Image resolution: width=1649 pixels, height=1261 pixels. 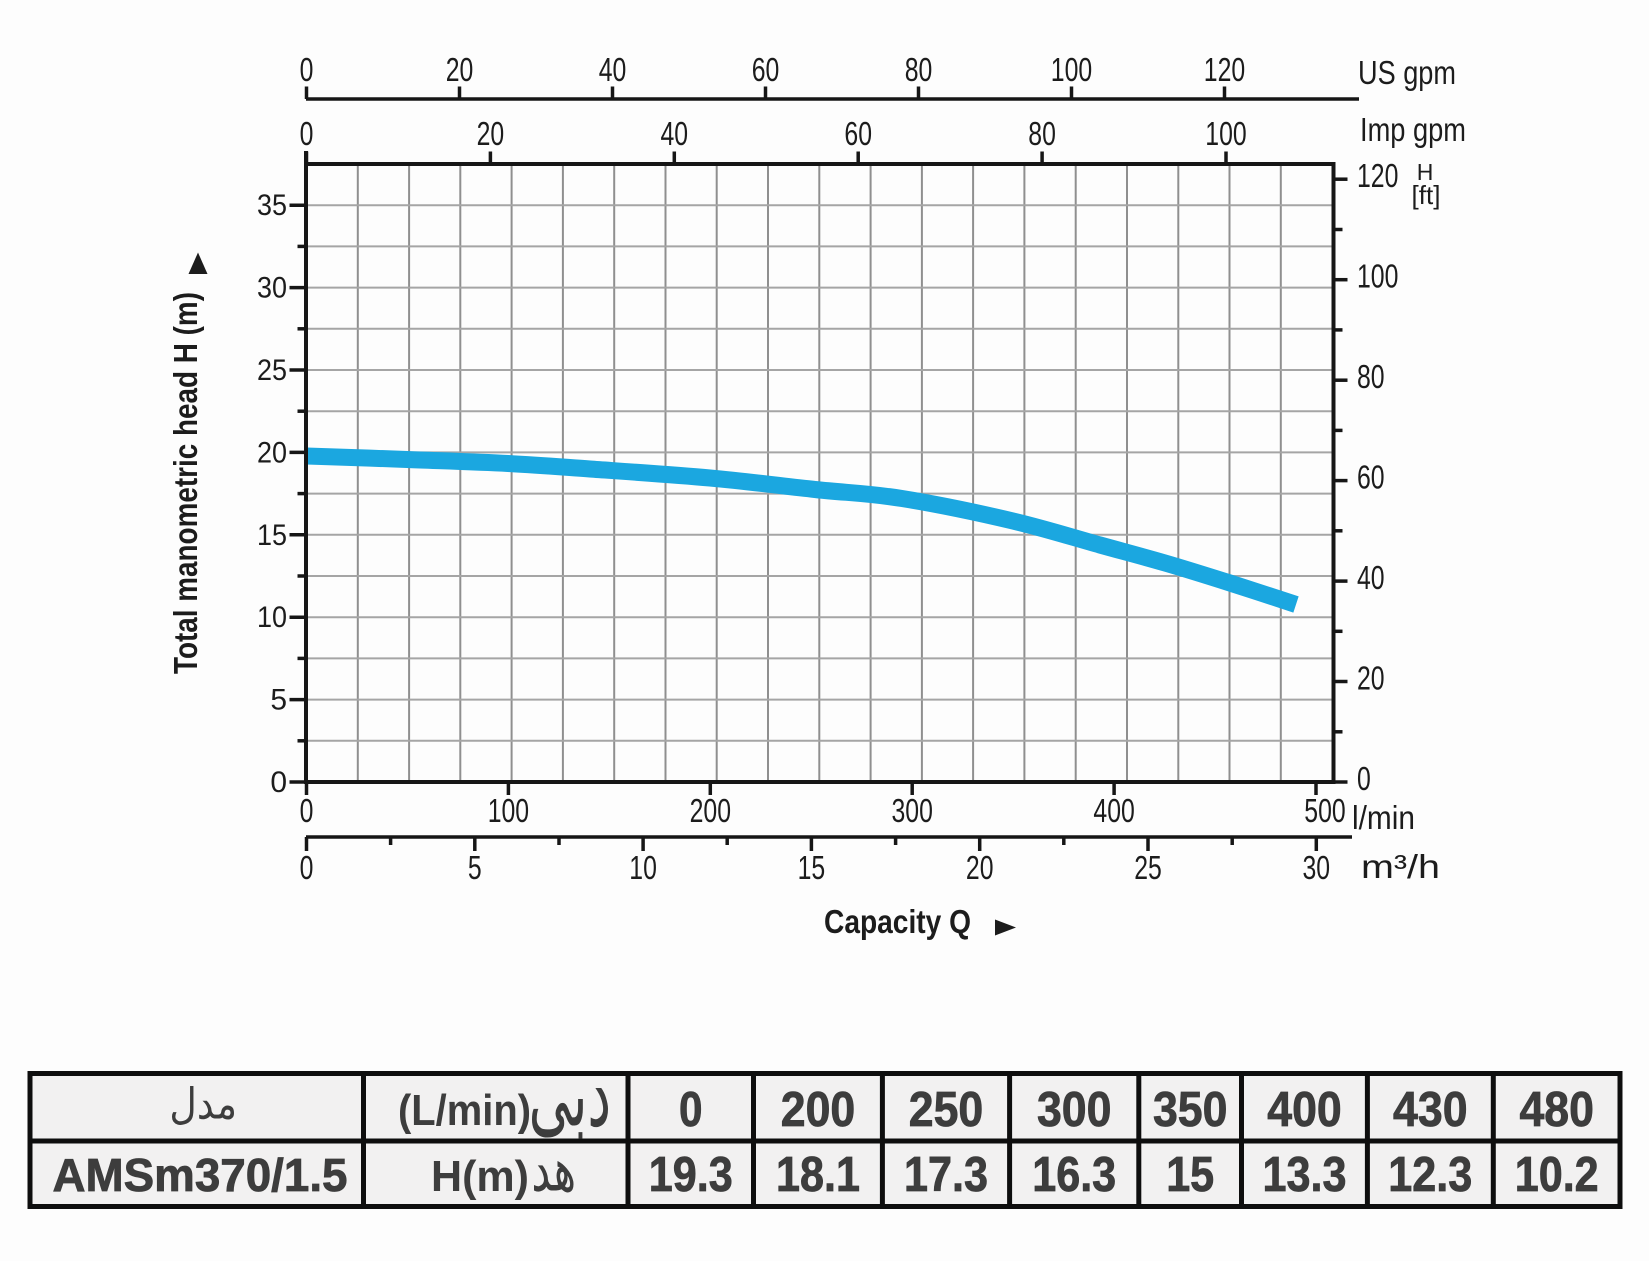 I want to click on svg-text: 16.3, so click(x=1074, y=1175).